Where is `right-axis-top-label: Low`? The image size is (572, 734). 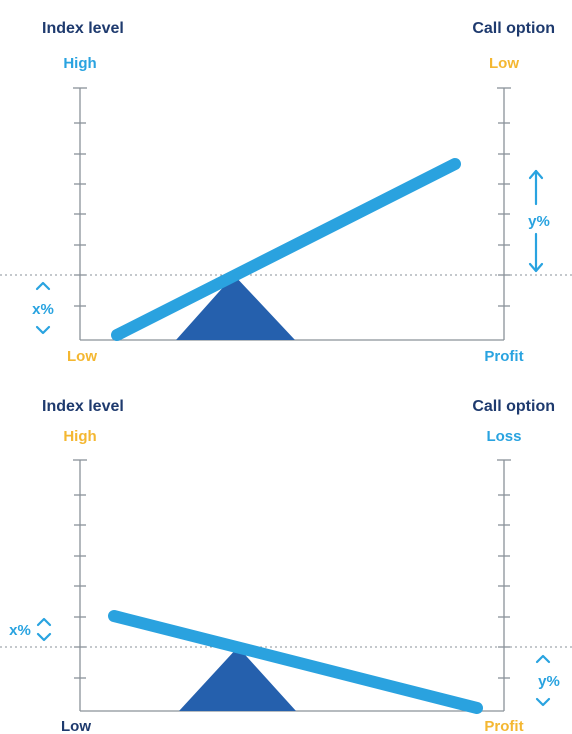
right-axis-top-label: Low is located at coordinates (504, 63).